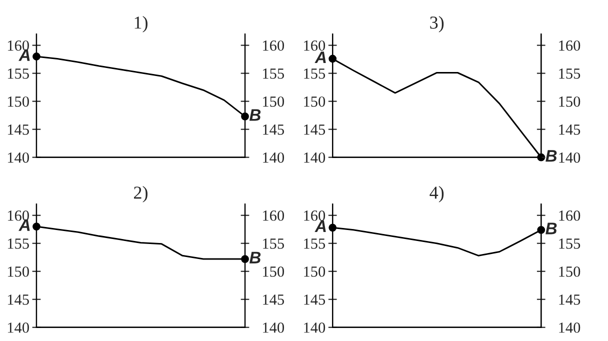 Image resolution: width=608 pixels, height=341 pixels. Describe the element at coordinates (437, 24) in the screenshot. I see `chart-title: 3)` at that location.